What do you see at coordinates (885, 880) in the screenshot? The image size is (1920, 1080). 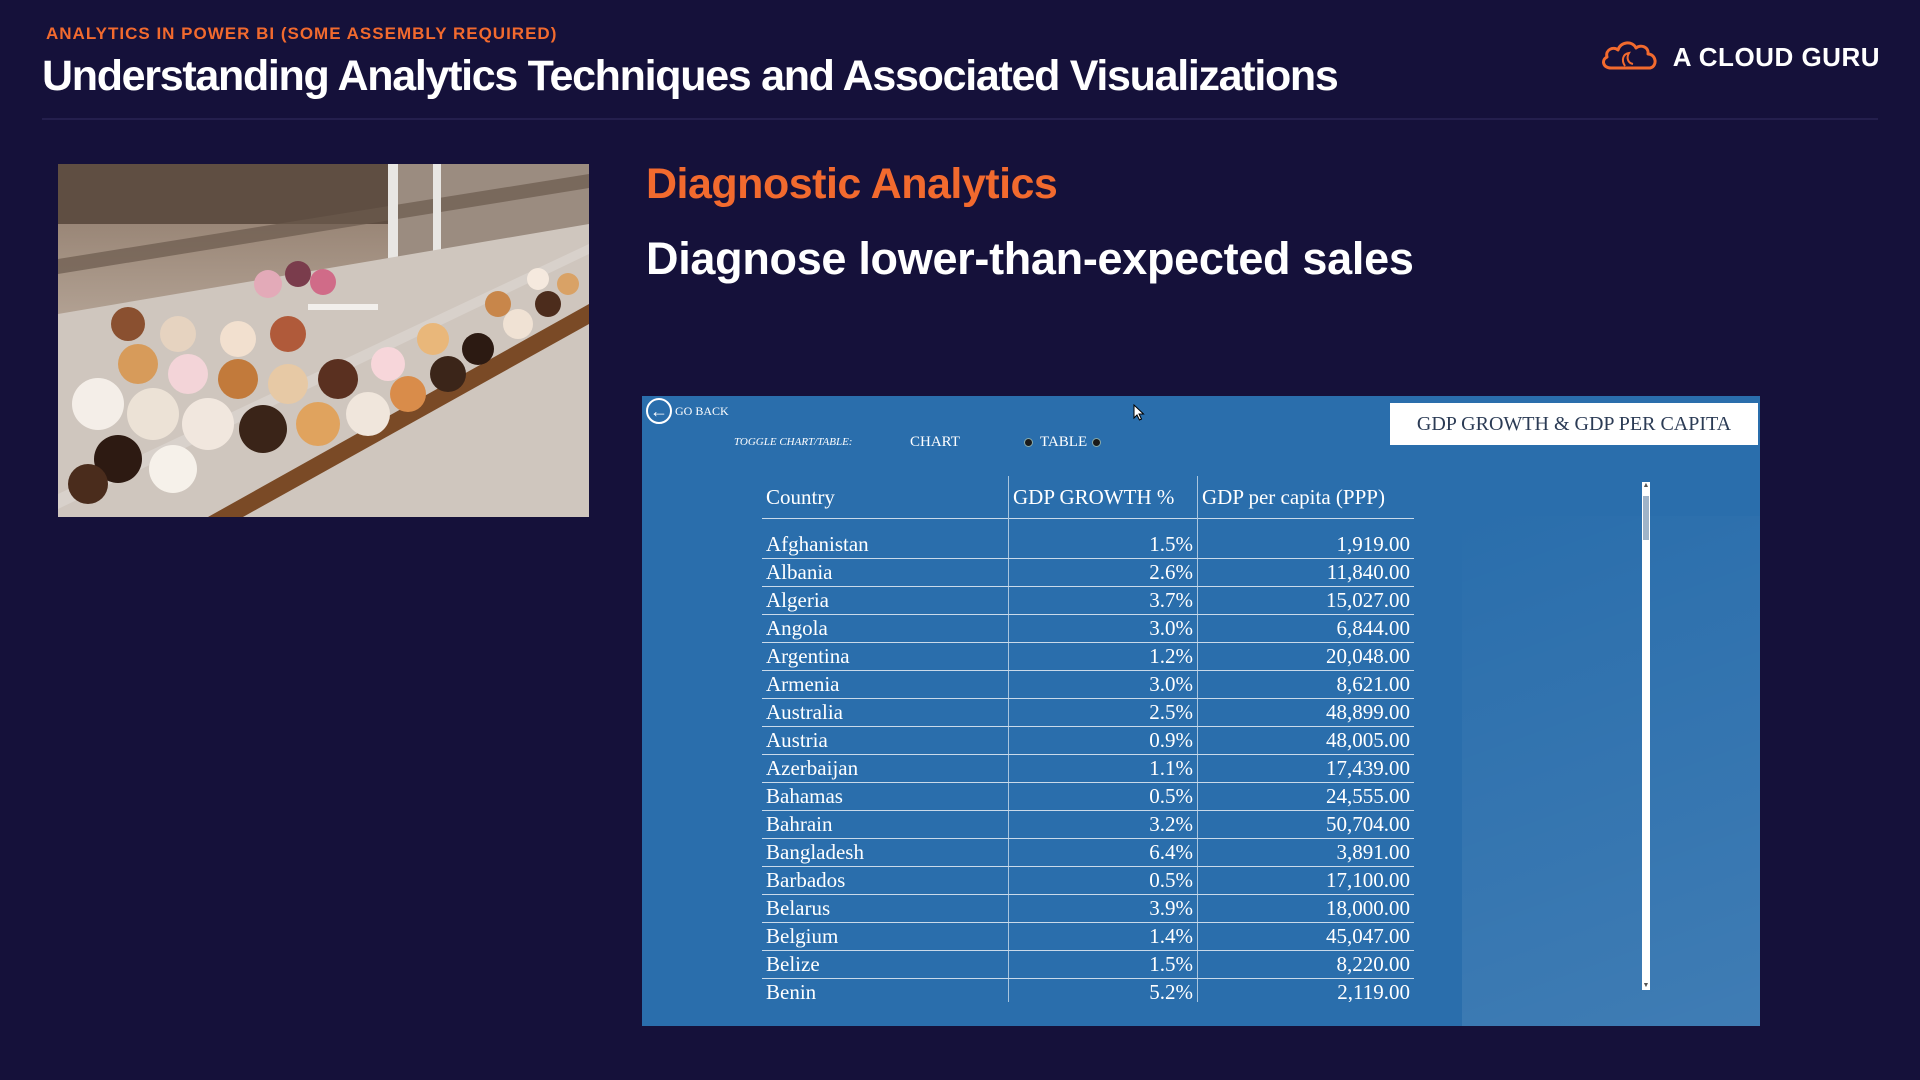 I see `cell-country: Barbados` at bounding box center [885, 880].